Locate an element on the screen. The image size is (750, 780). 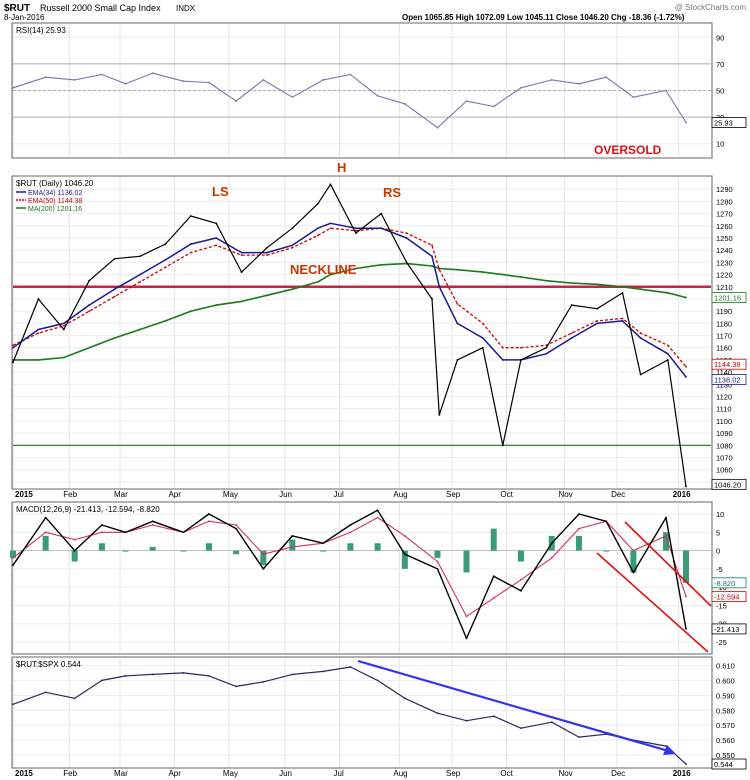
value-tick-label: 1080 is located at coordinates (724, 445).